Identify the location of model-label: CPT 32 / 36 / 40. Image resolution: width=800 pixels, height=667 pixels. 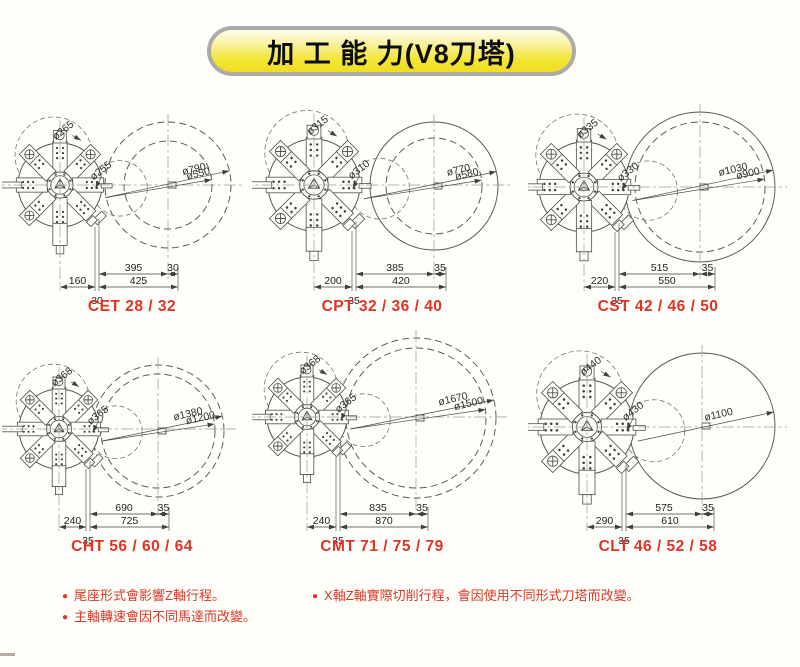
(382, 306).